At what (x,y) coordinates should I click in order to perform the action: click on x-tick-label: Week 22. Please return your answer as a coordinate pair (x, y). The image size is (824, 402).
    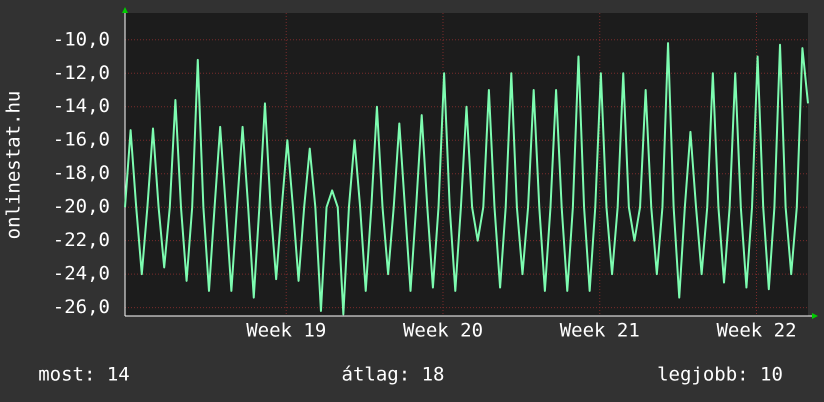
    Looking at the image, I should click on (756, 331).